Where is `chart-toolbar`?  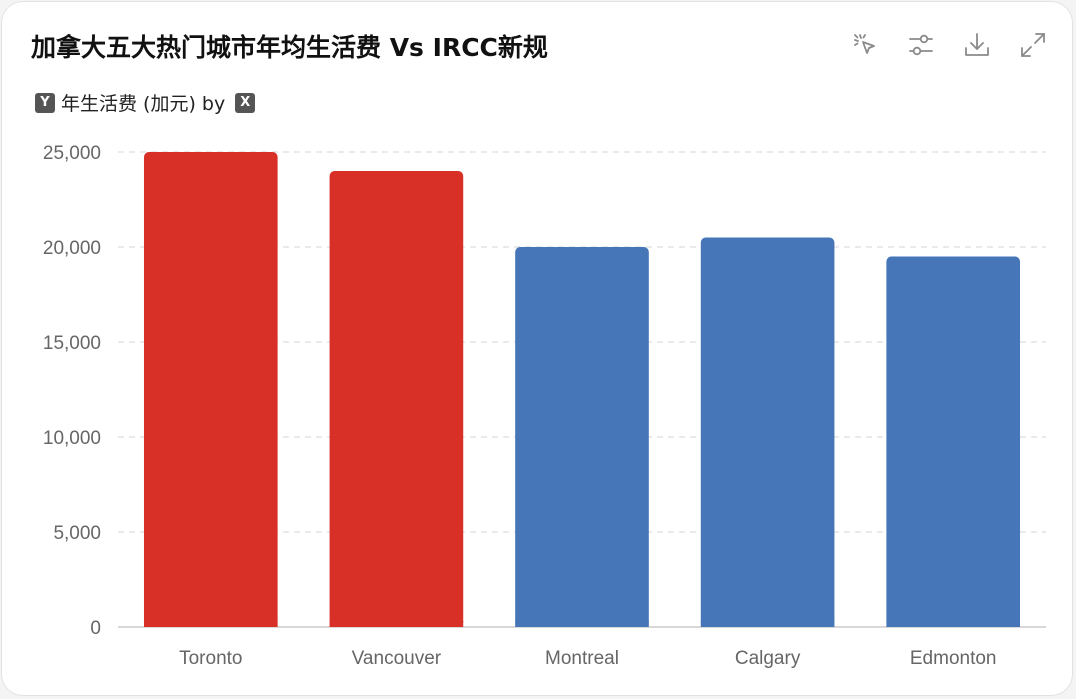 chart-toolbar is located at coordinates (949, 45).